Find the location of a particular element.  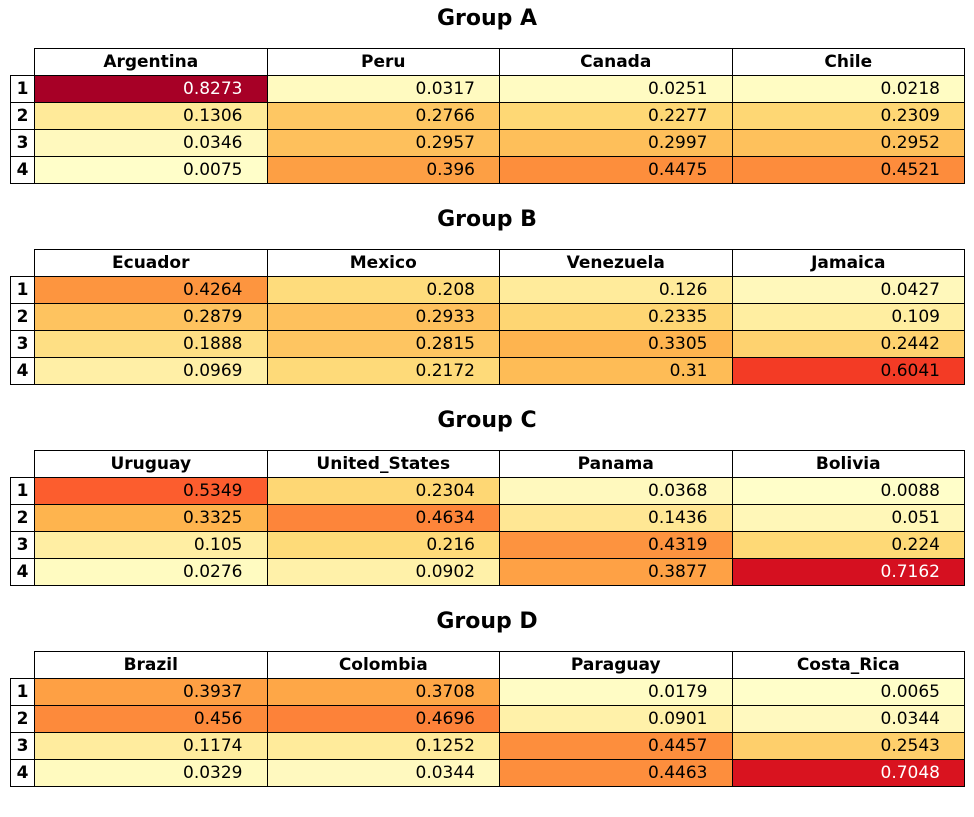

heatmap-cell: 0.4463 is located at coordinates (616, 773).